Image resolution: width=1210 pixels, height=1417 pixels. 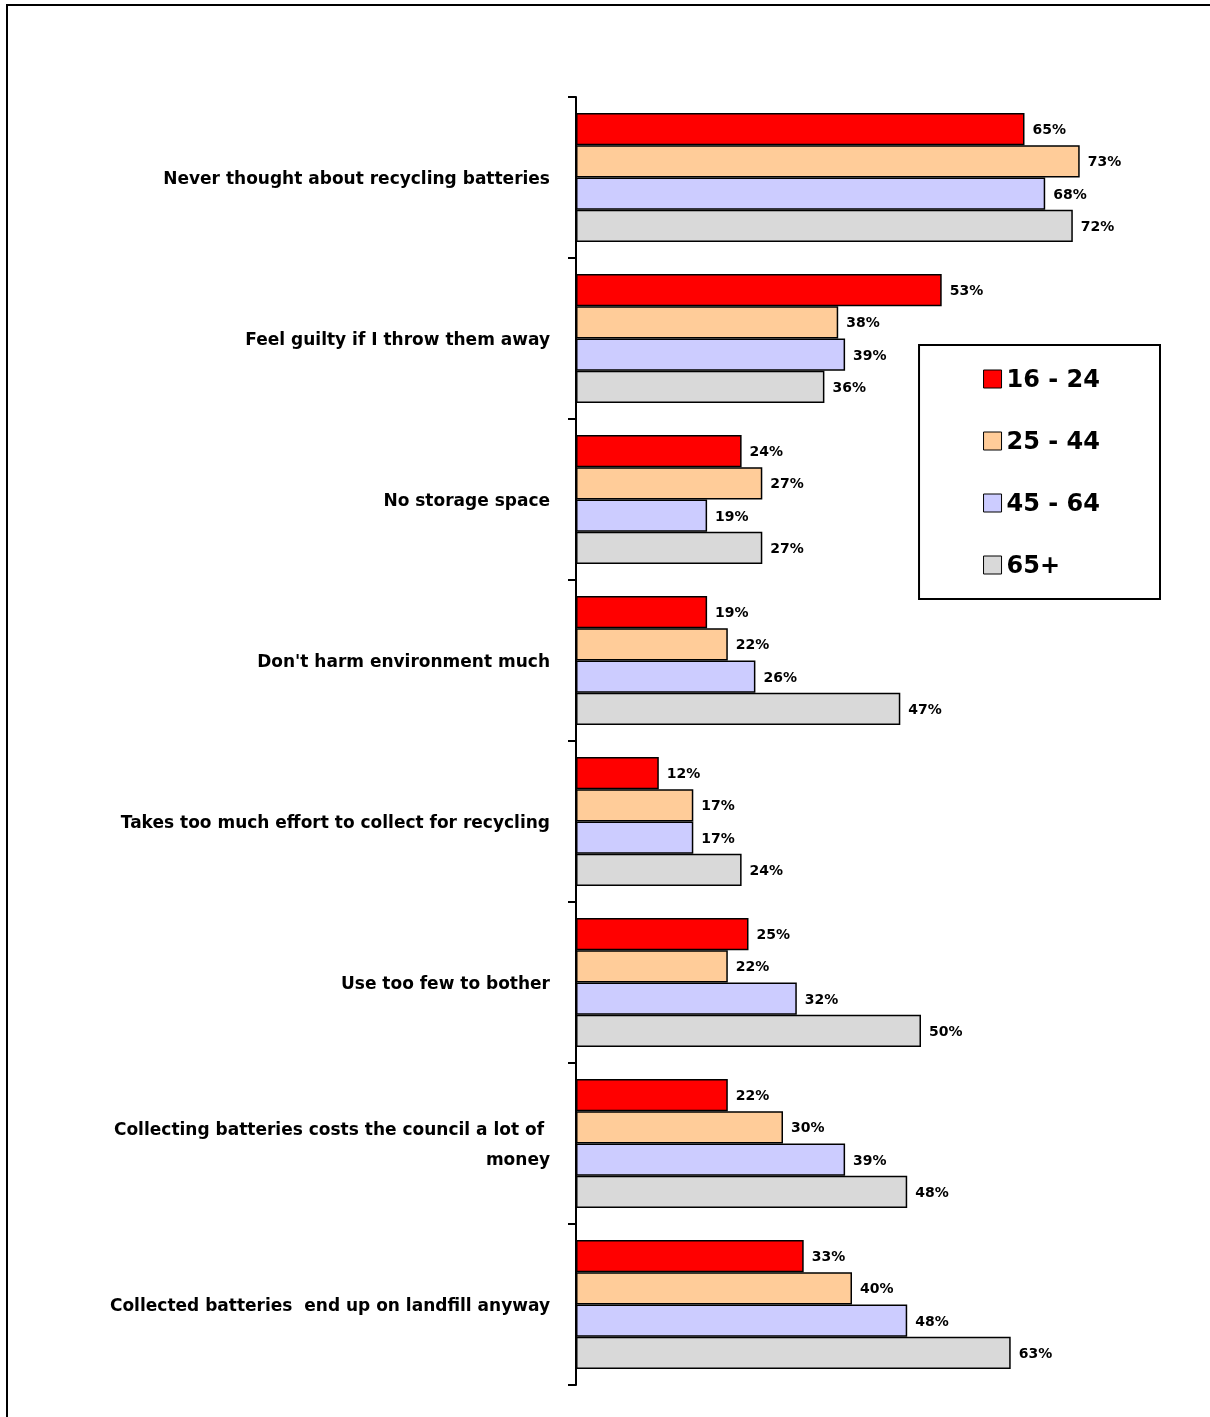 I want to click on y-tick-label: Takes too much effort to collect for recycling, so click(x=335, y=821).